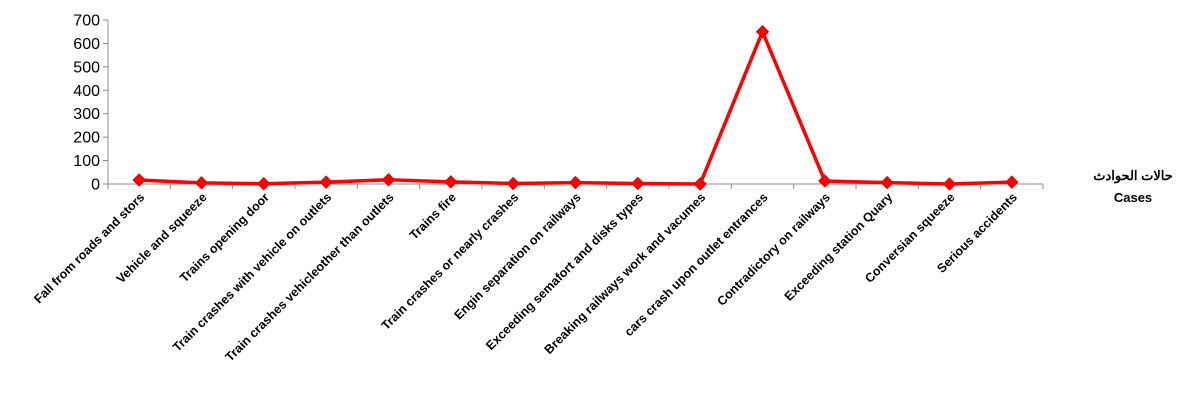 The height and width of the screenshot is (402, 1180). What do you see at coordinates (1133, 197) in the screenshot?
I see `x-axis-title: Cases` at bounding box center [1133, 197].